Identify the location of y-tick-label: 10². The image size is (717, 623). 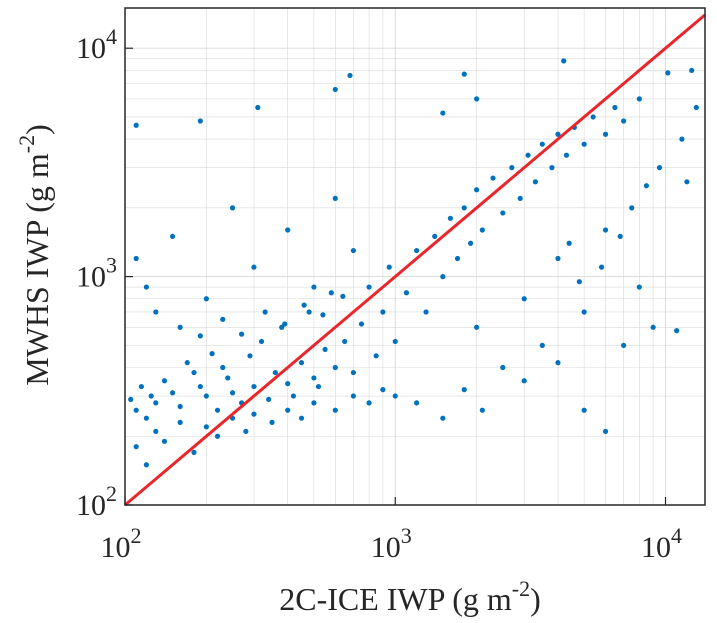
(96, 501).